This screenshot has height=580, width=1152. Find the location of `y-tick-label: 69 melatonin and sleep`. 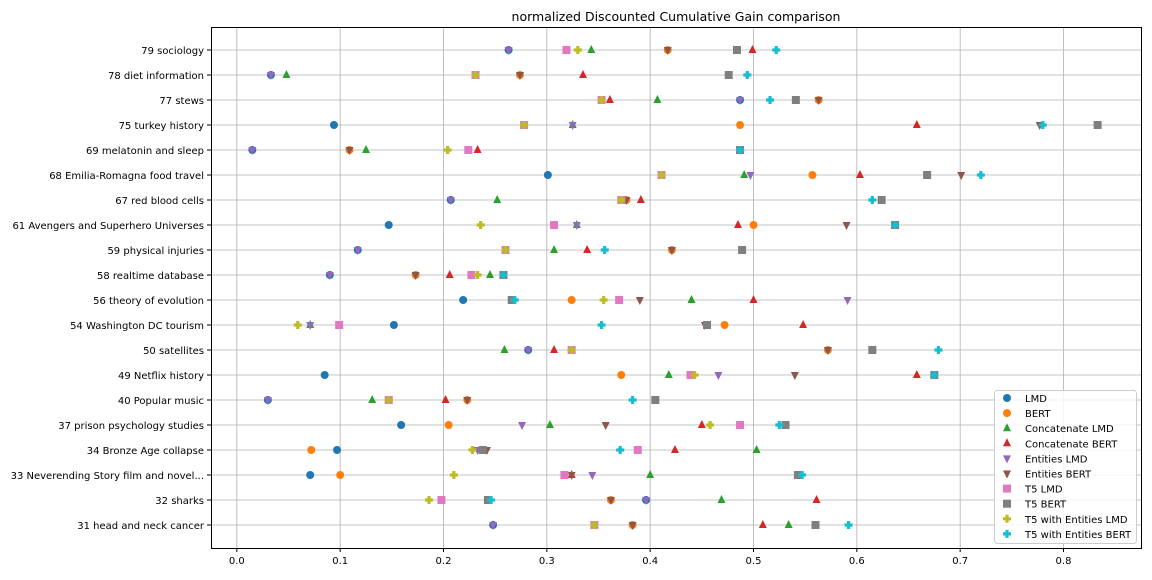

y-tick-label: 69 melatonin and sleep is located at coordinates (145, 151).